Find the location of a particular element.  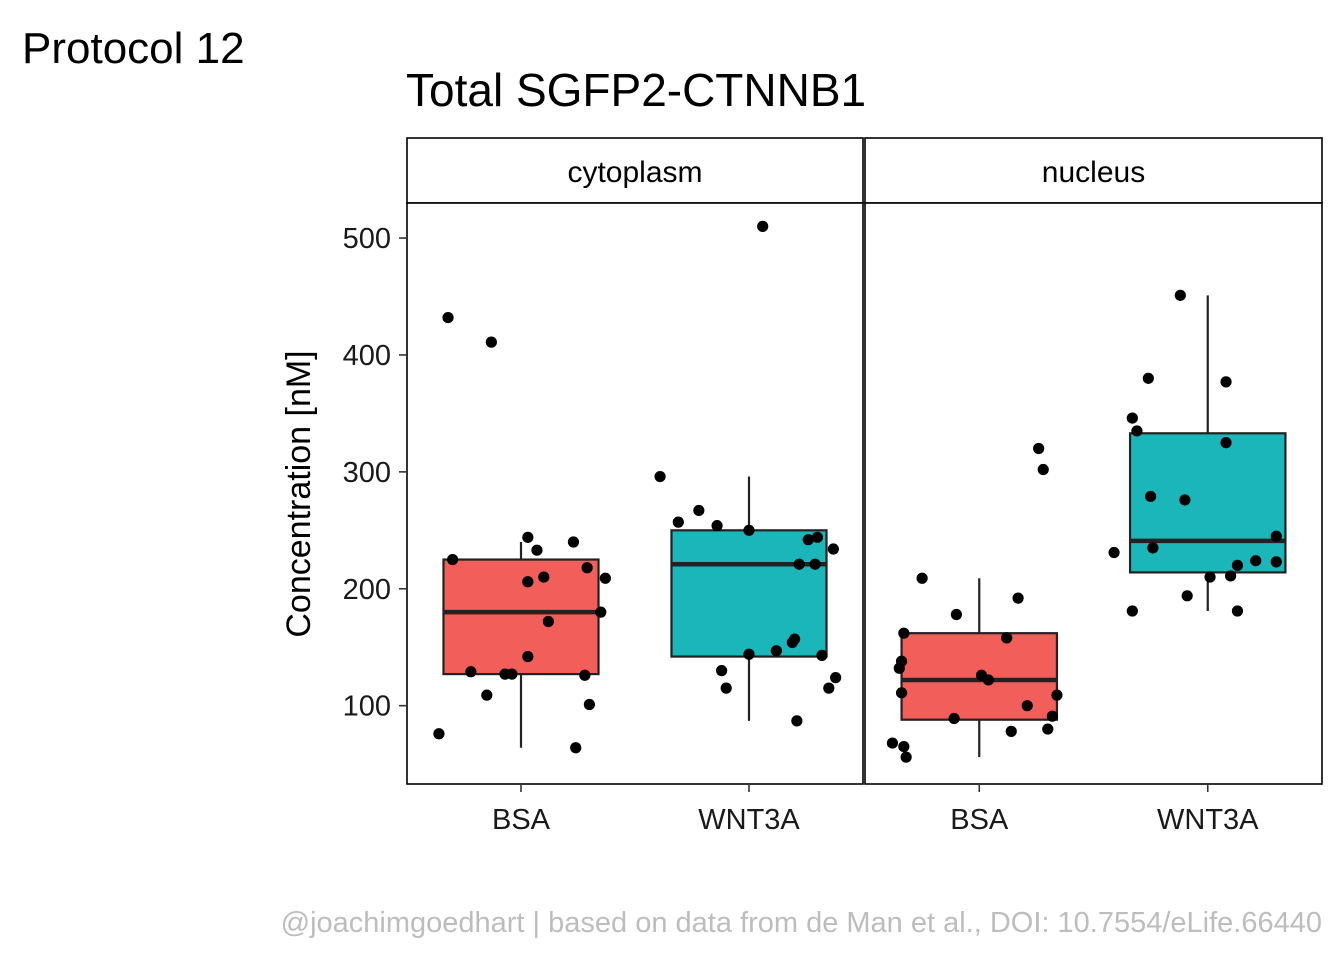

y-tick-label: 500 is located at coordinates (367, 239).